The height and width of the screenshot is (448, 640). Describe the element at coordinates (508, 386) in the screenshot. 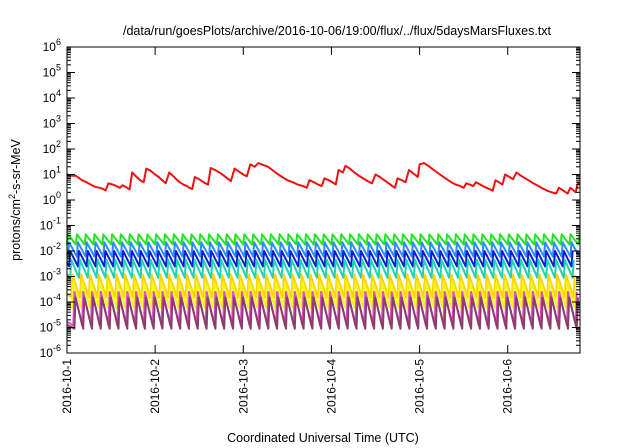

I see `x-tick-label: 2016-10-6` at that location.